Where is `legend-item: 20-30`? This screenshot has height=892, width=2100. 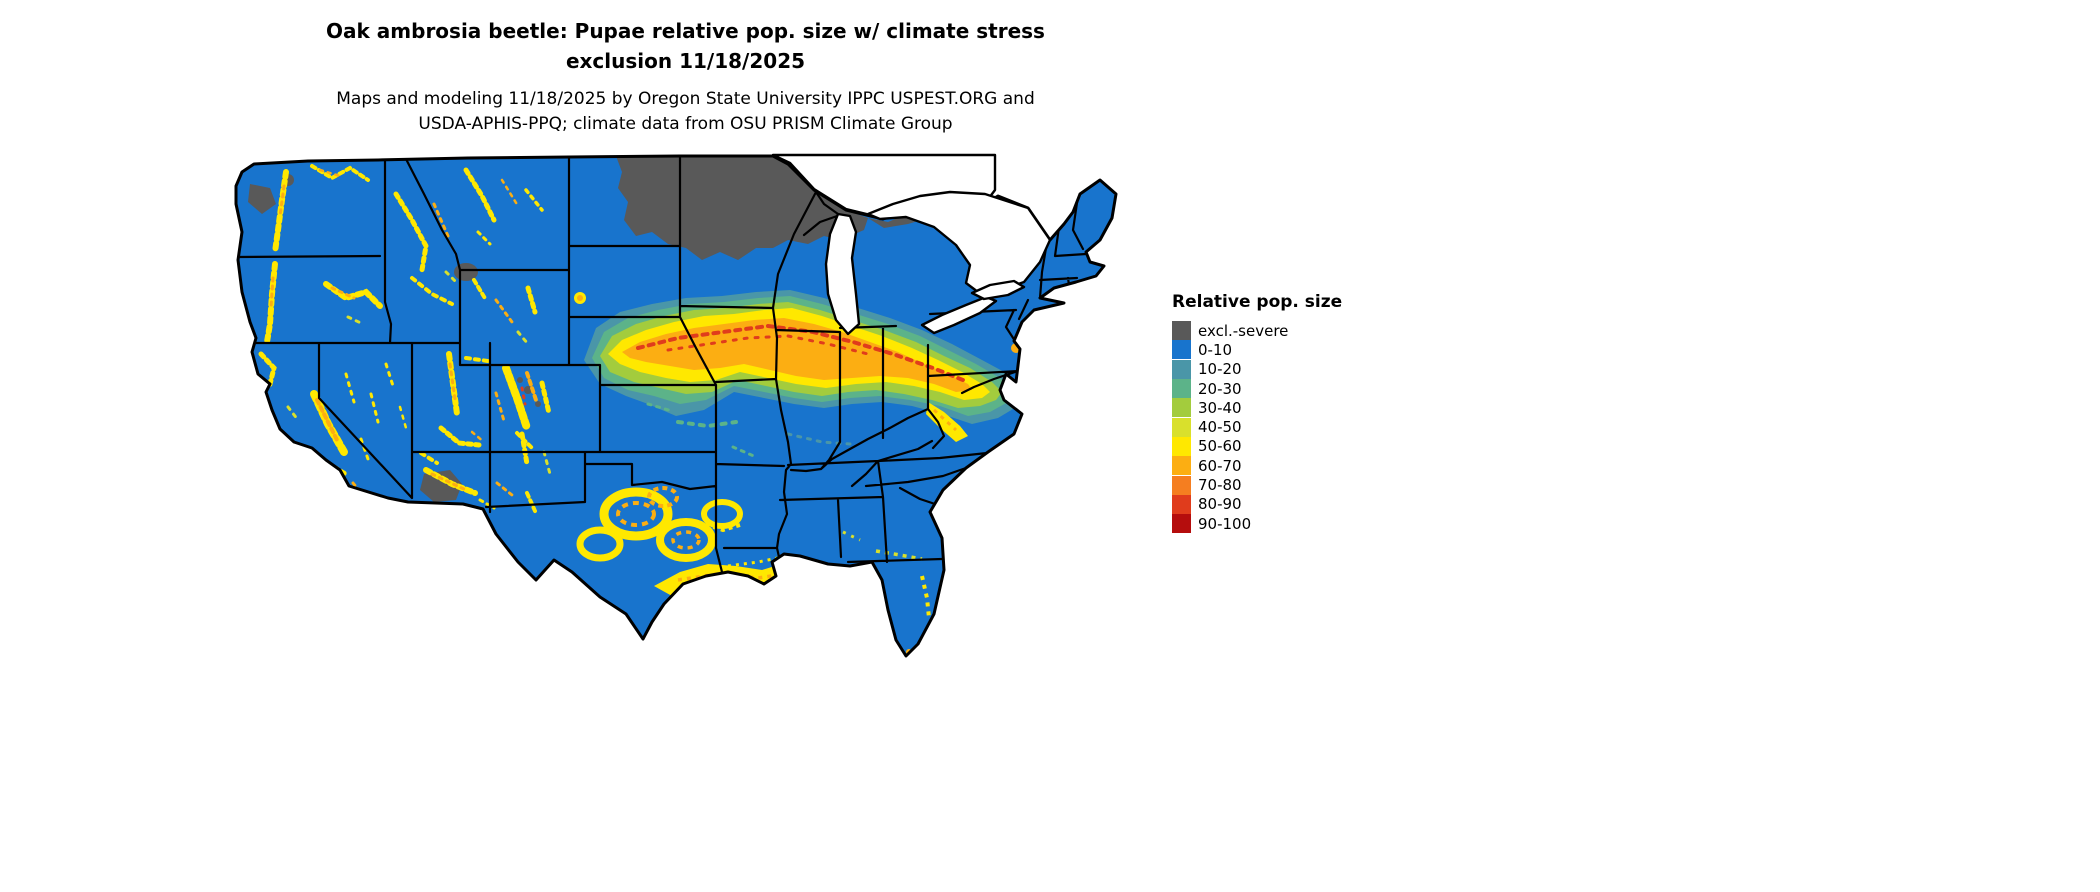
legend-item: 20-30 is located at coordinates (1257, 389).